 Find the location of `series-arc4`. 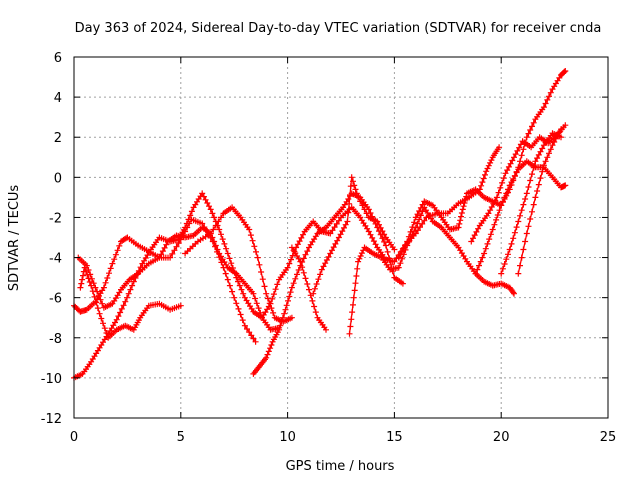

series-arc4 is located at coordinates (130, 302).